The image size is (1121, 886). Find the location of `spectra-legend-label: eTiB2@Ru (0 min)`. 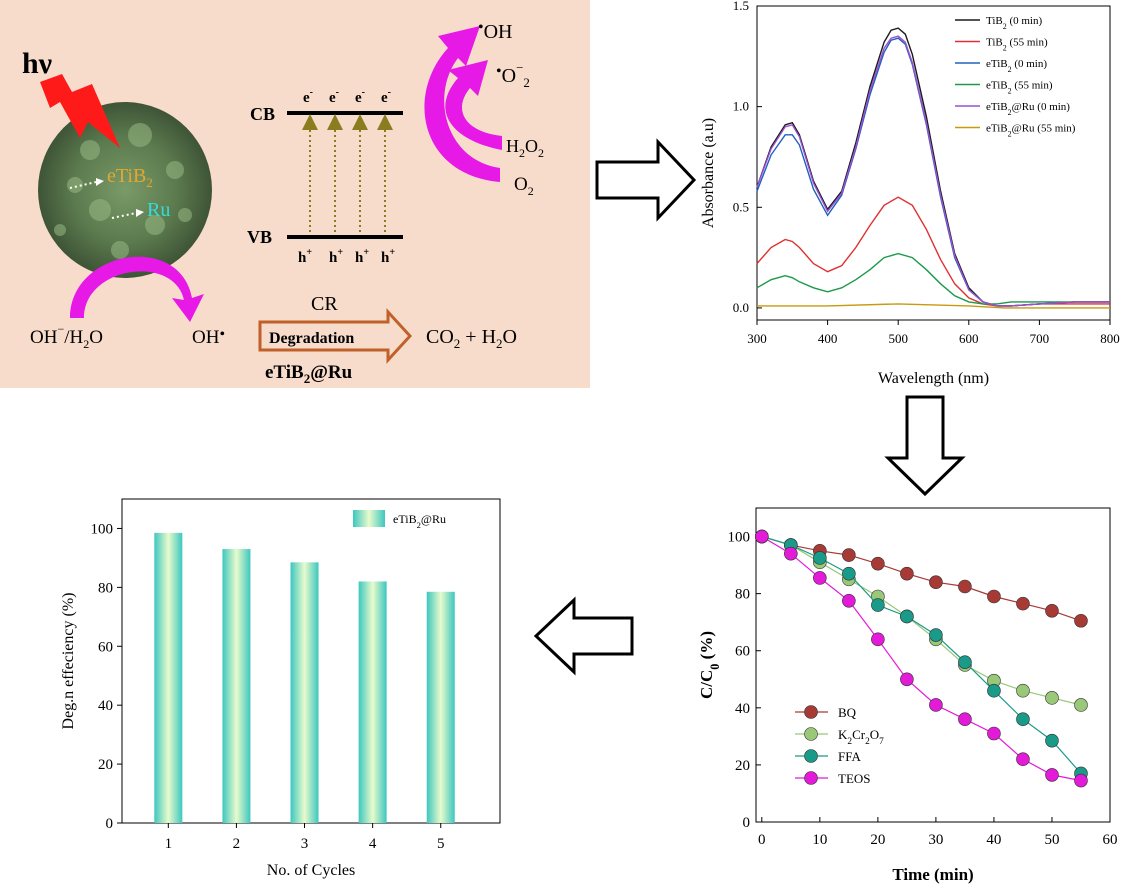

spectra-legend-label: eTiB2@Ru (0 min) is located at coordinates (1028, 109).